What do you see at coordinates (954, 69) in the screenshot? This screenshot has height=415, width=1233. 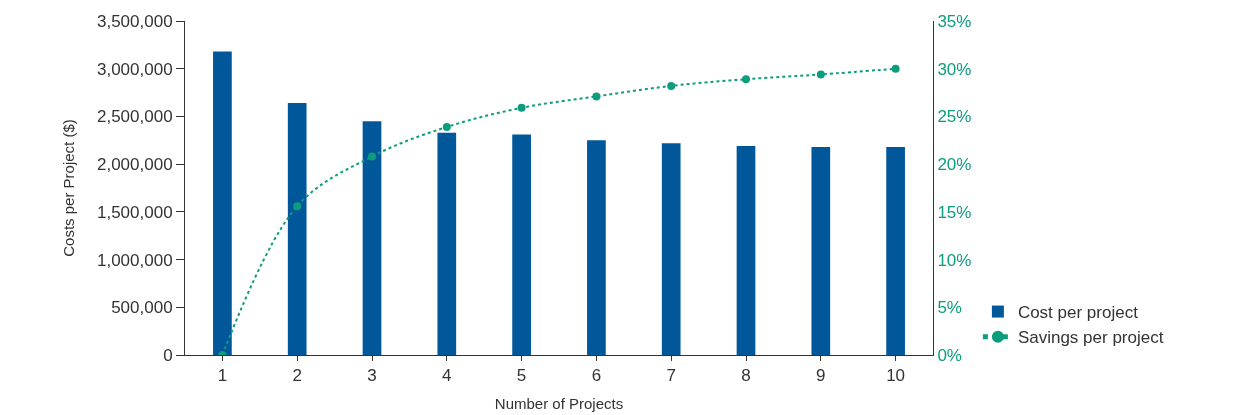 I see `y2-tick-label: 30%` at bounding box center [954, 69].